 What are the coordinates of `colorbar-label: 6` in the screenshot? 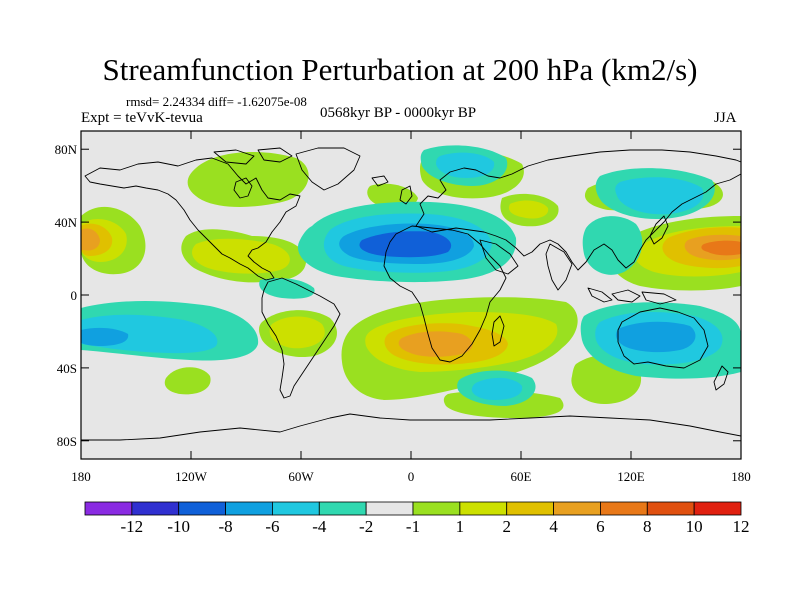 It's located at (600, 526).